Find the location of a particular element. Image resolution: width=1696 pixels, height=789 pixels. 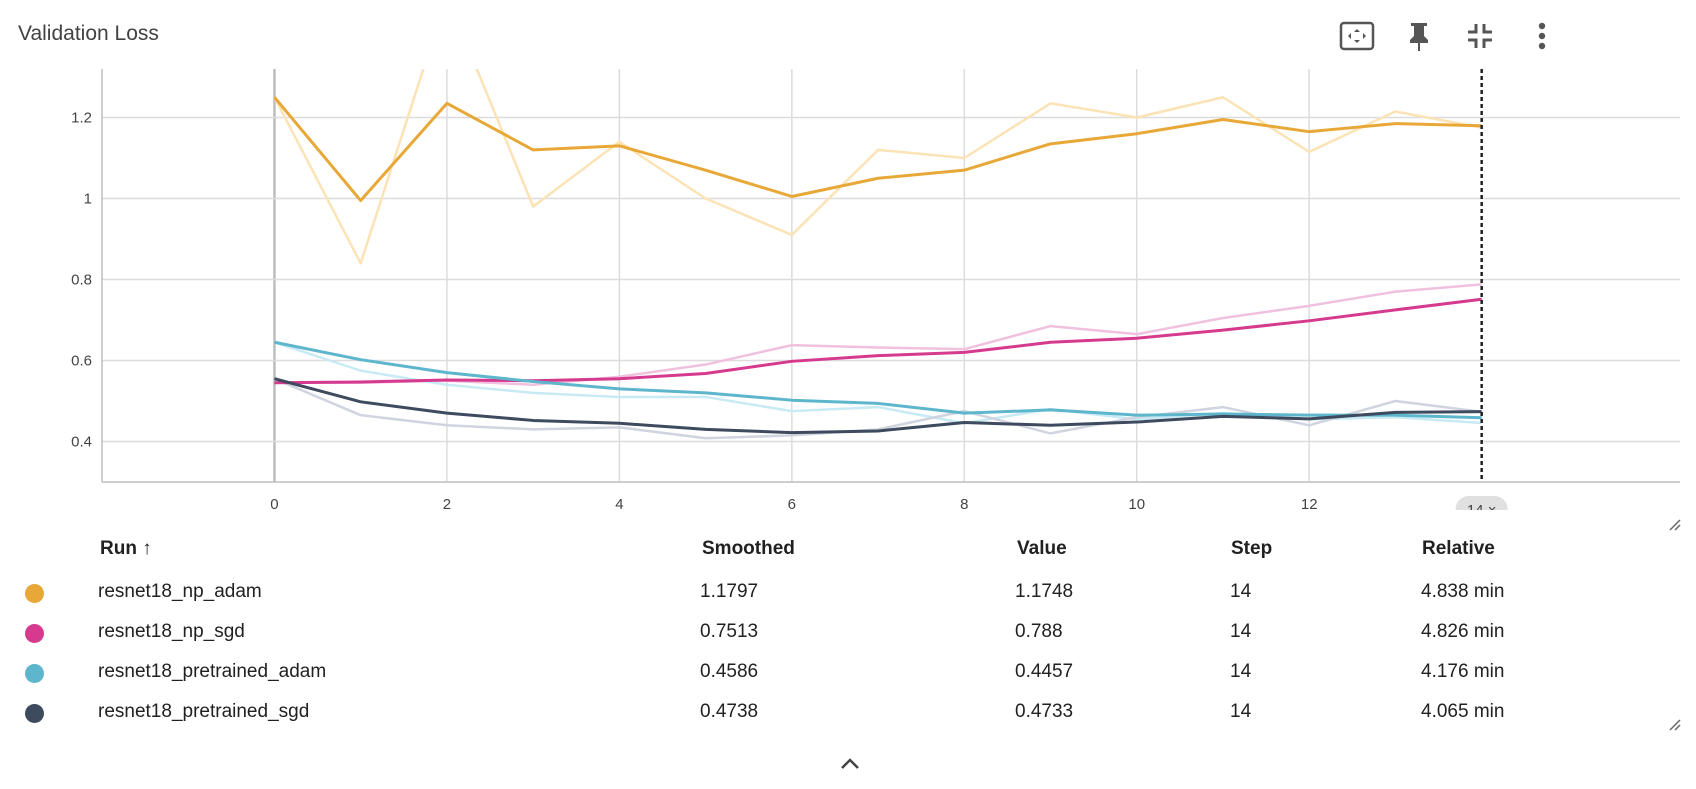

x-tick-label: 12 is located at coordinates (1309, 503).